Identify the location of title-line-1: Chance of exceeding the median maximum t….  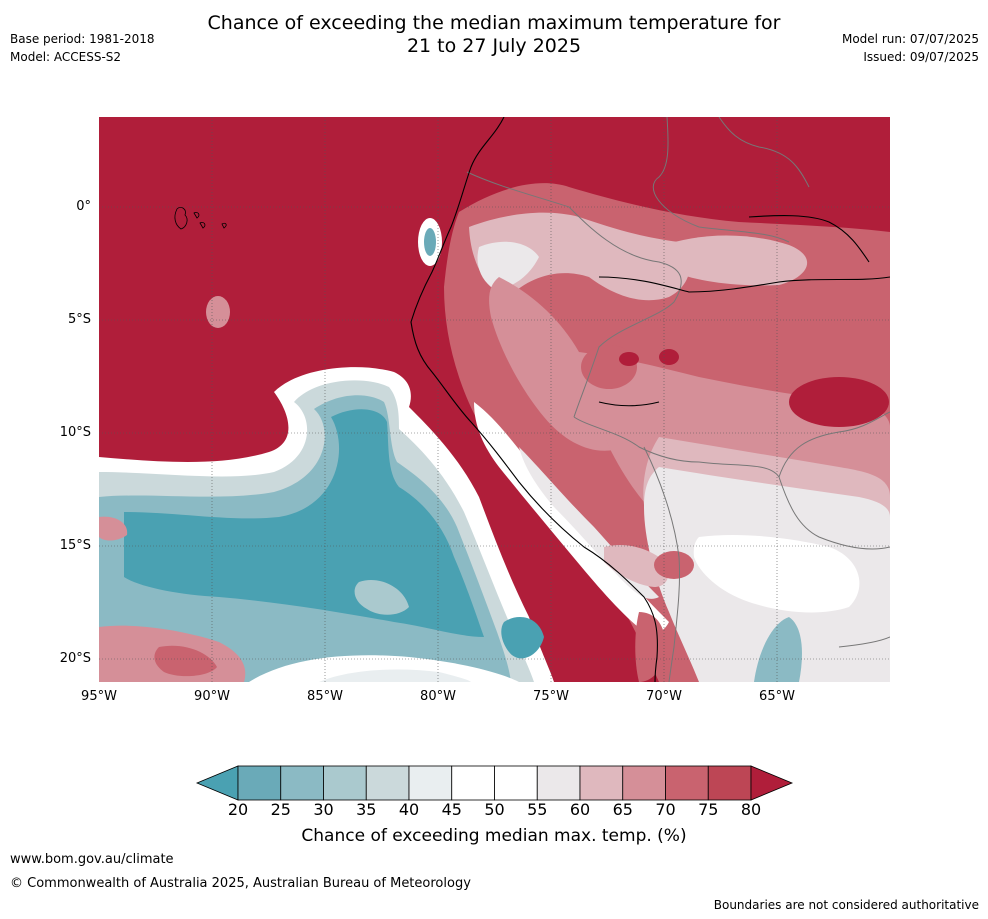
(494, 23).